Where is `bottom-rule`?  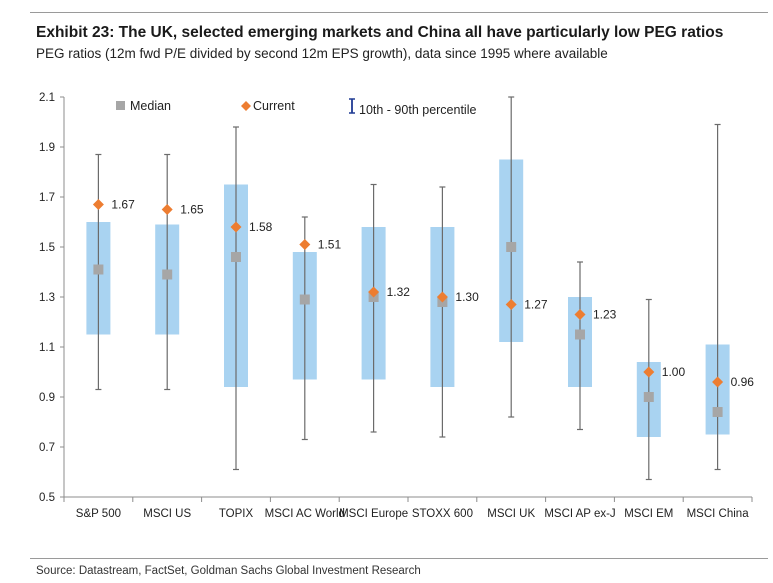 bottom-rule is located at coordinates (399, 558).